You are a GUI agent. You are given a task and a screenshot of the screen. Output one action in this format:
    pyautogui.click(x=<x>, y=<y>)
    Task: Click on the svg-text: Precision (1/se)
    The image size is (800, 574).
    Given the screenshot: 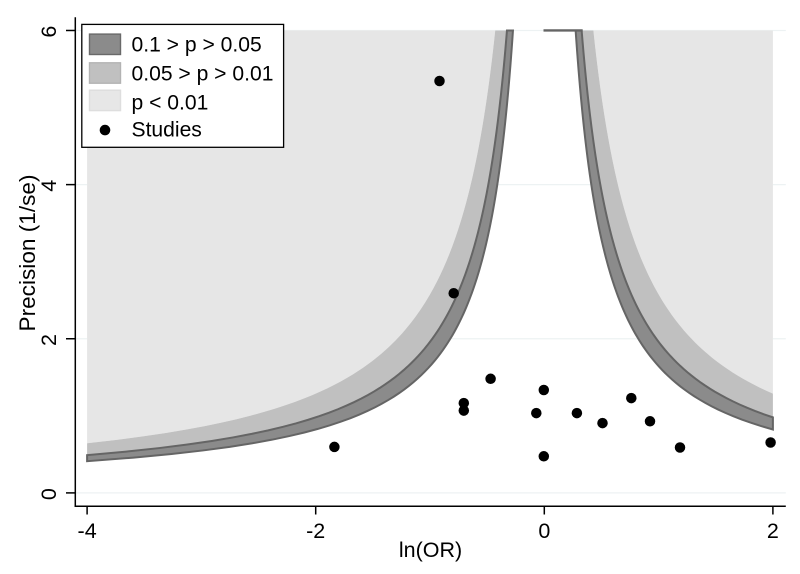 What is the action you would take?
    pyautogui.click(x=27, y=253)
    